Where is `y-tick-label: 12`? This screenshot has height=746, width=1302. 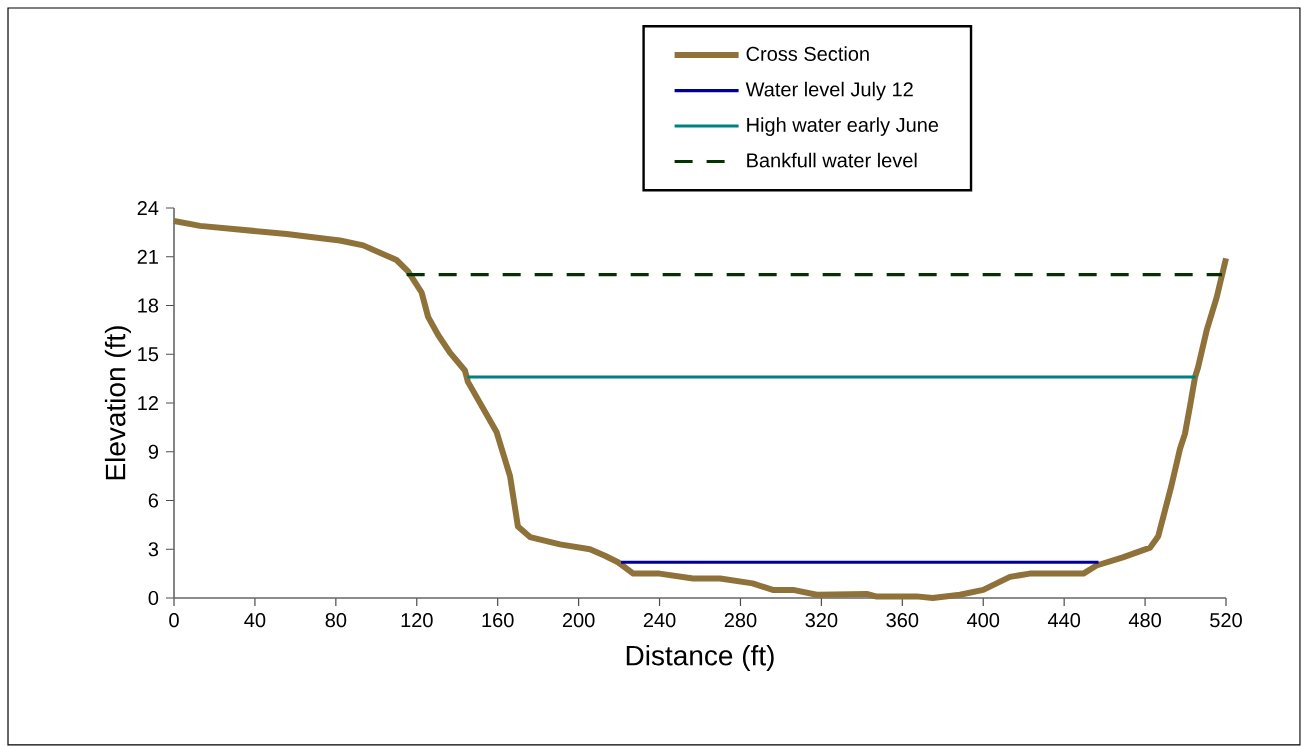
y-tick-label: 12 is located at coordinates (148, 403).